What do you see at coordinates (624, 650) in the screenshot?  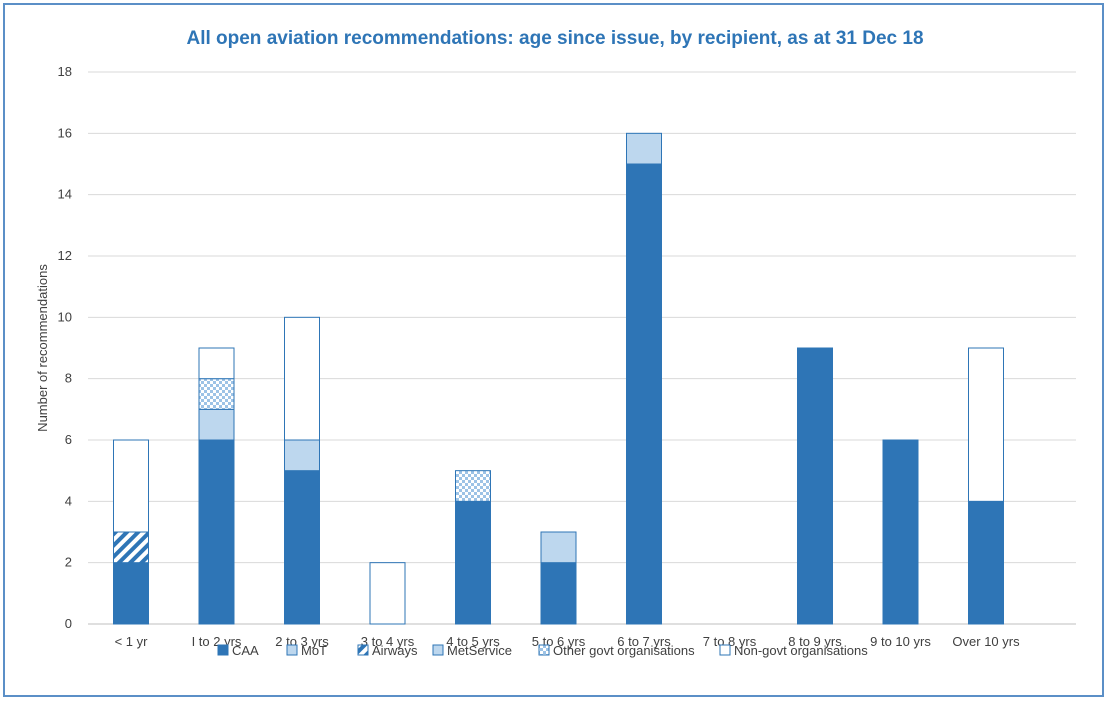 I see `legend-label: Other govt organisations` at bounding box center [624, 650].